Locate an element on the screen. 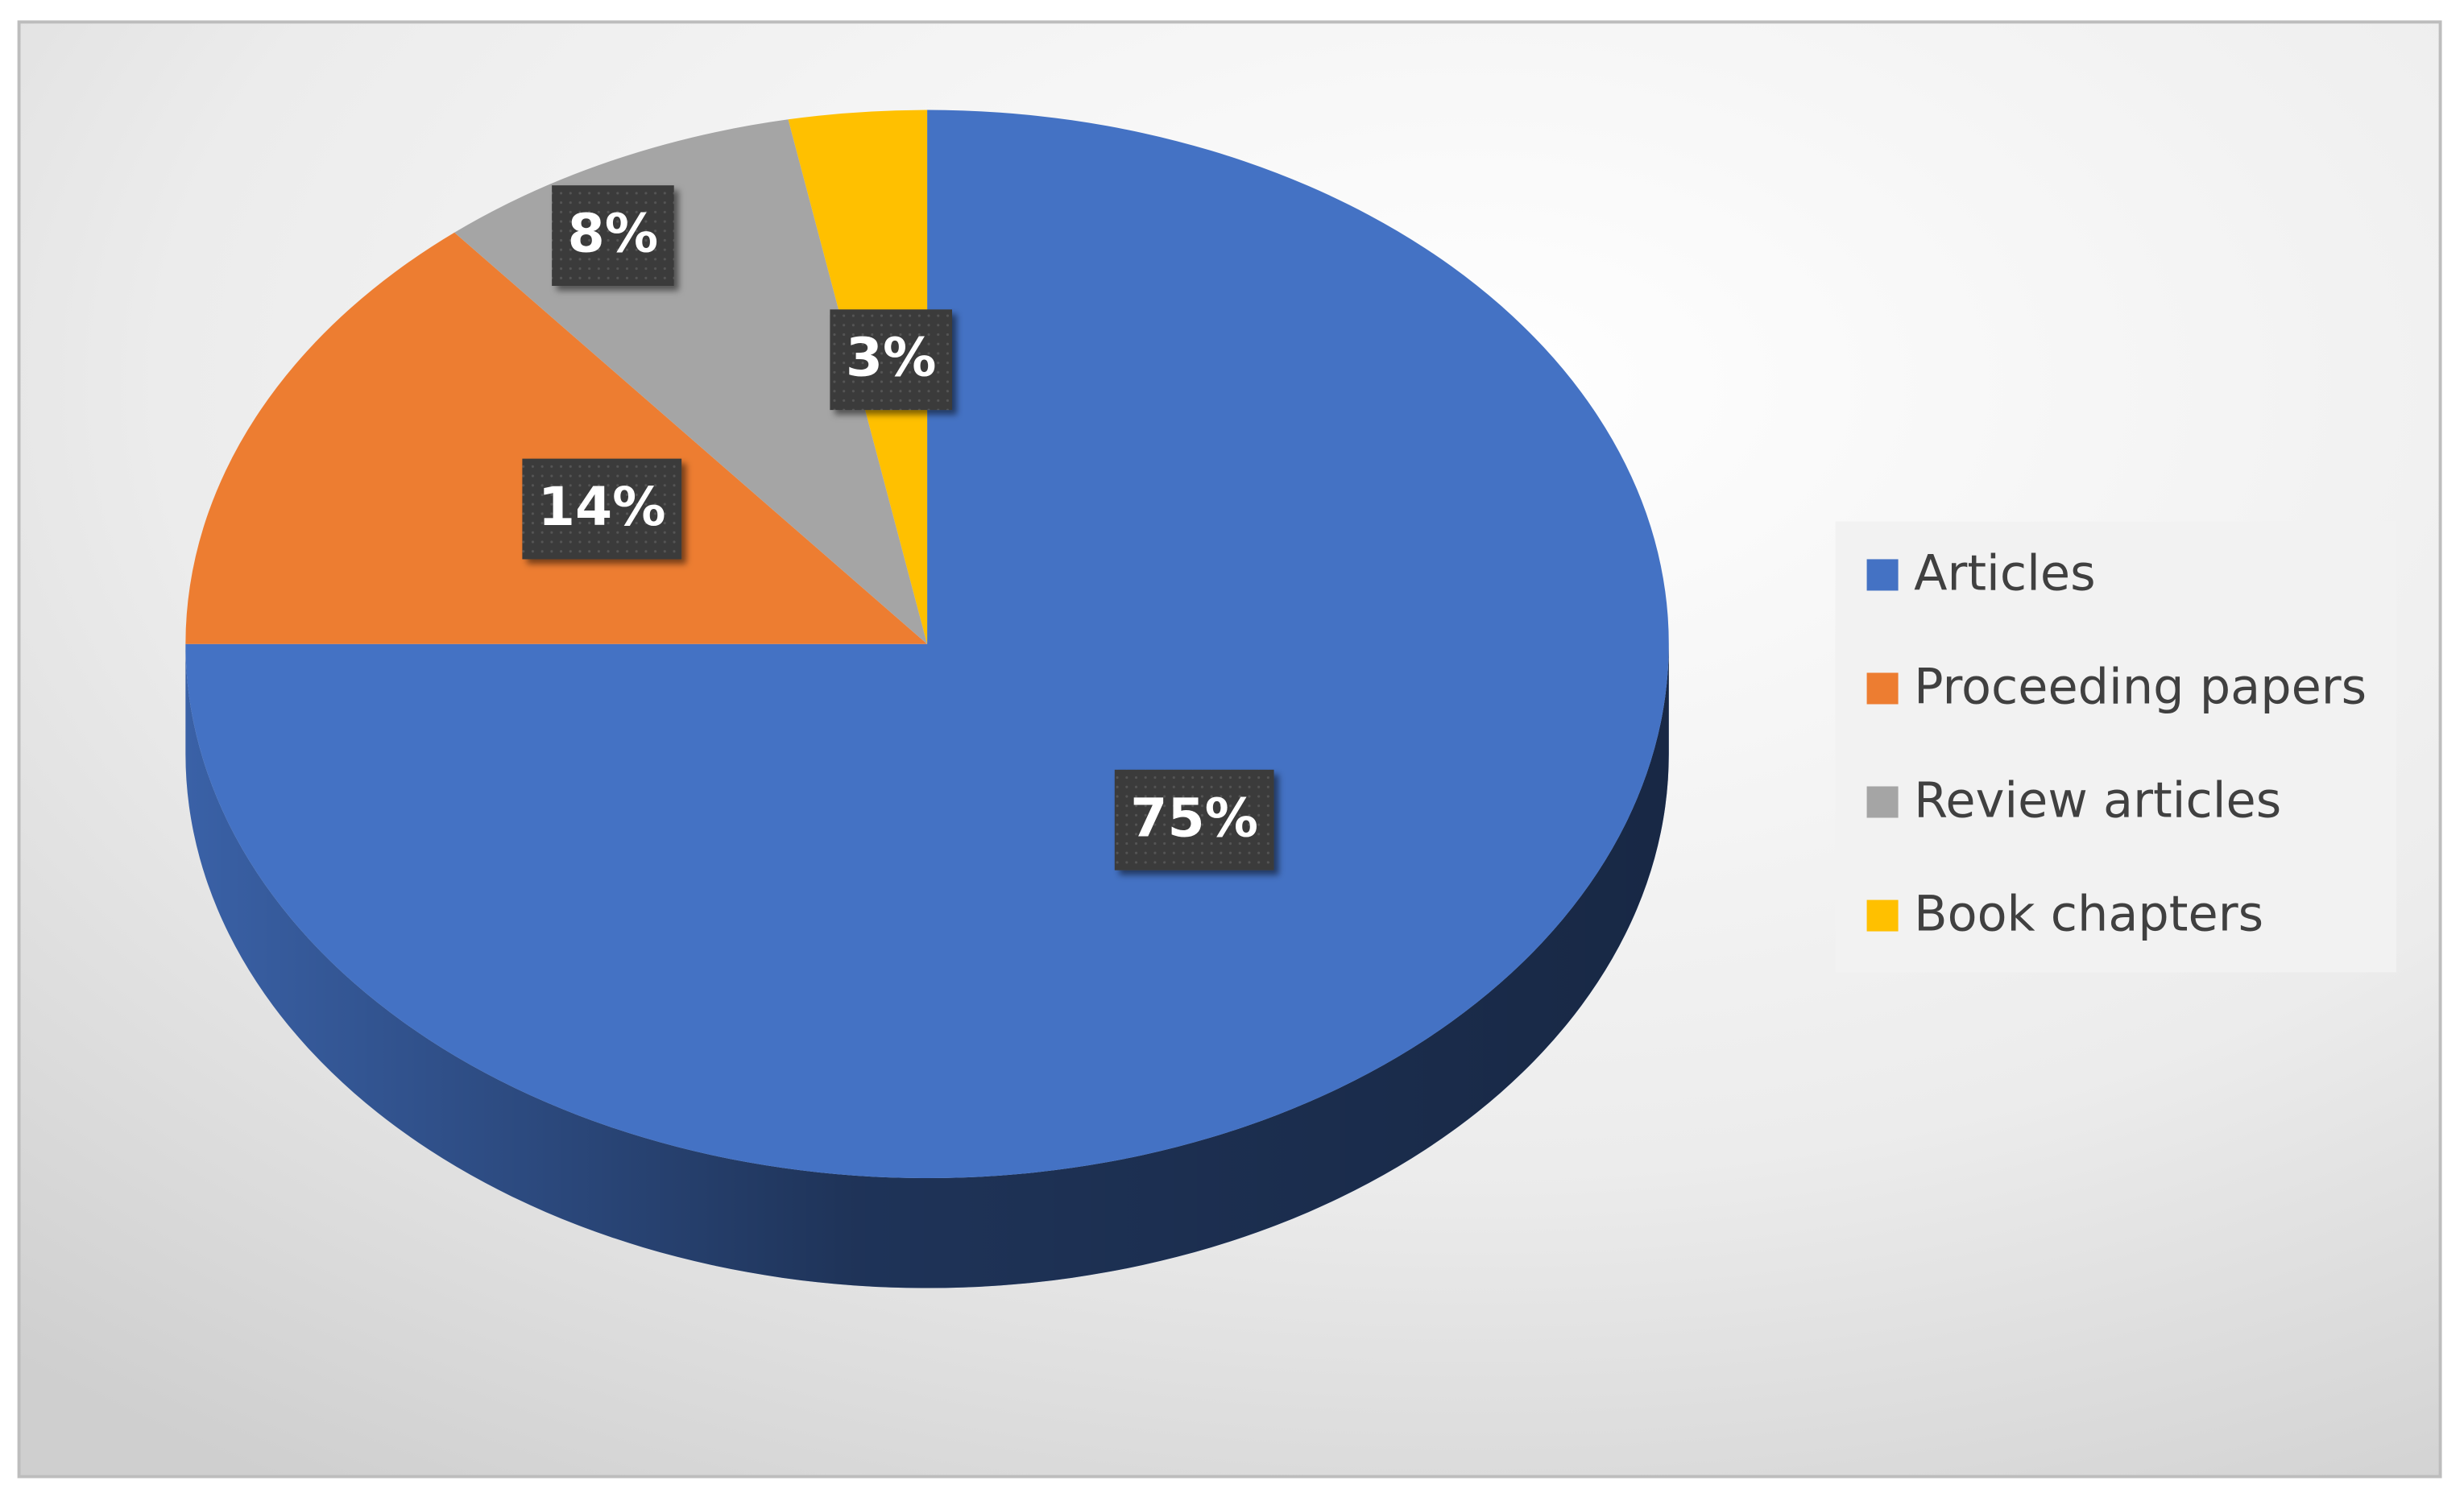 This screenshot has width=2464, height=1497. legend-box is located at coordinates (2115, 747).